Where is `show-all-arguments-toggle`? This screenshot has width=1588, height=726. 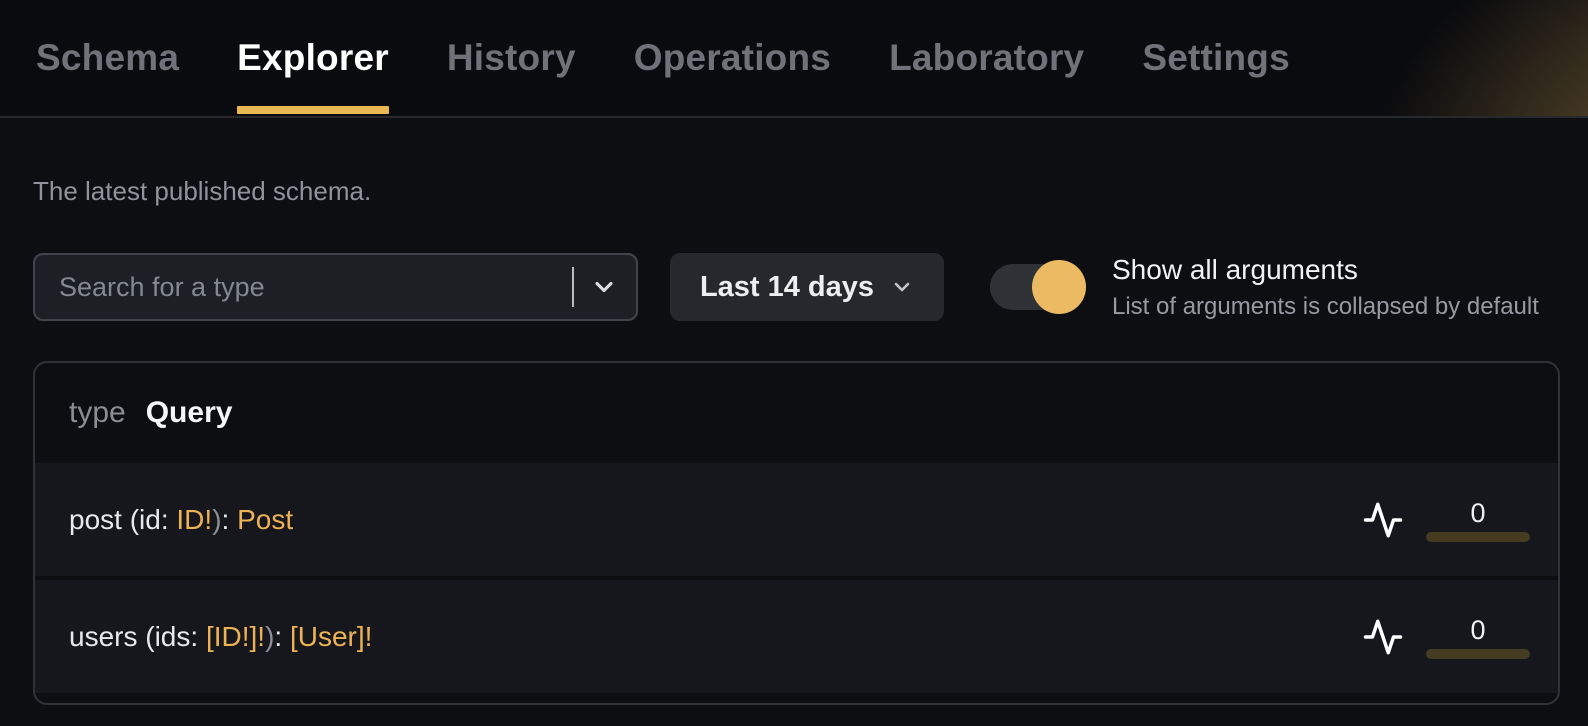
show-all-arguments-toggle is located at coordinates (1038, 287).